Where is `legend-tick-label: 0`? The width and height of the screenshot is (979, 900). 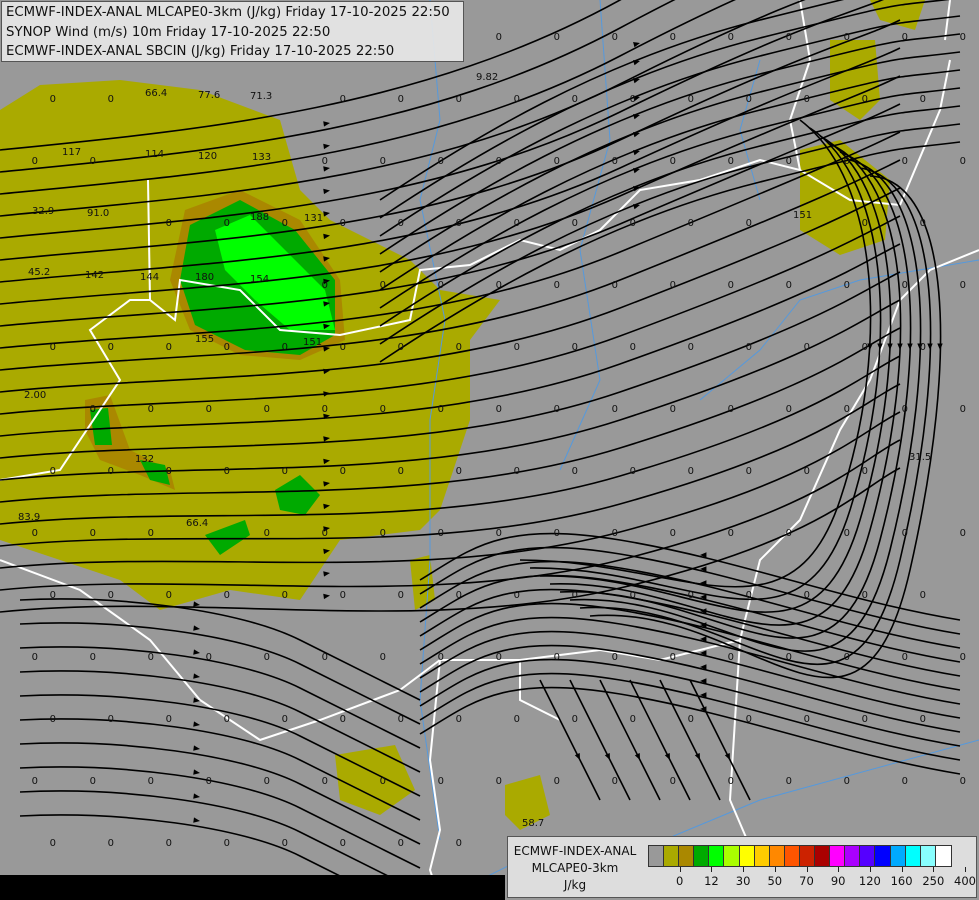
legend-tick-label: 0 is located at coordinates (680, 881).